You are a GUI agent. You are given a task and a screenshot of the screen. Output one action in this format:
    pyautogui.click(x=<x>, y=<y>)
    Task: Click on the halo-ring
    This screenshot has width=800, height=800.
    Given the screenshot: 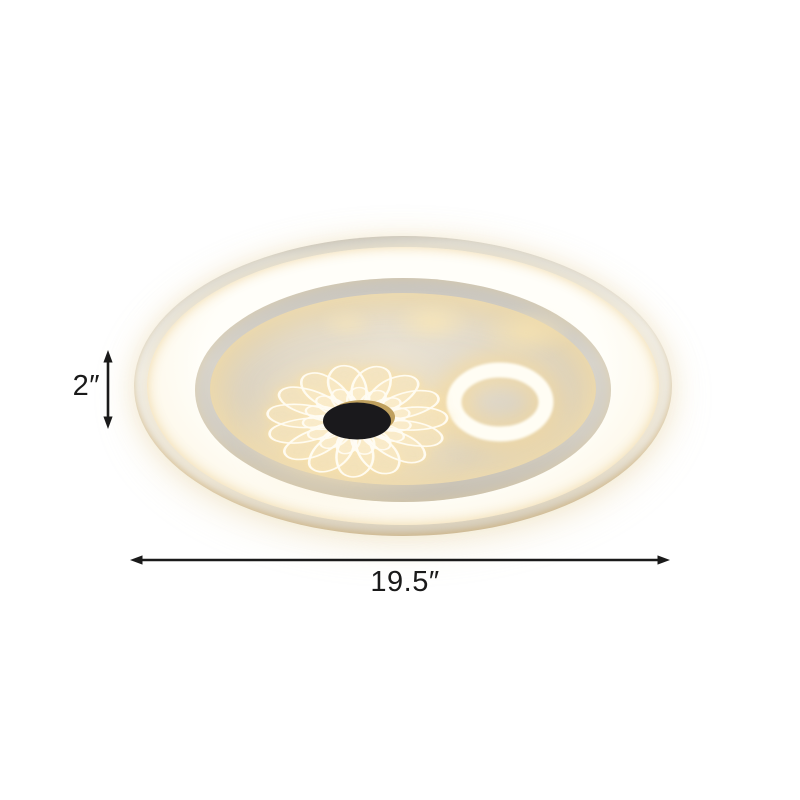 What is the action you would take?
    pyautogui.click(x=500, y=402)
    